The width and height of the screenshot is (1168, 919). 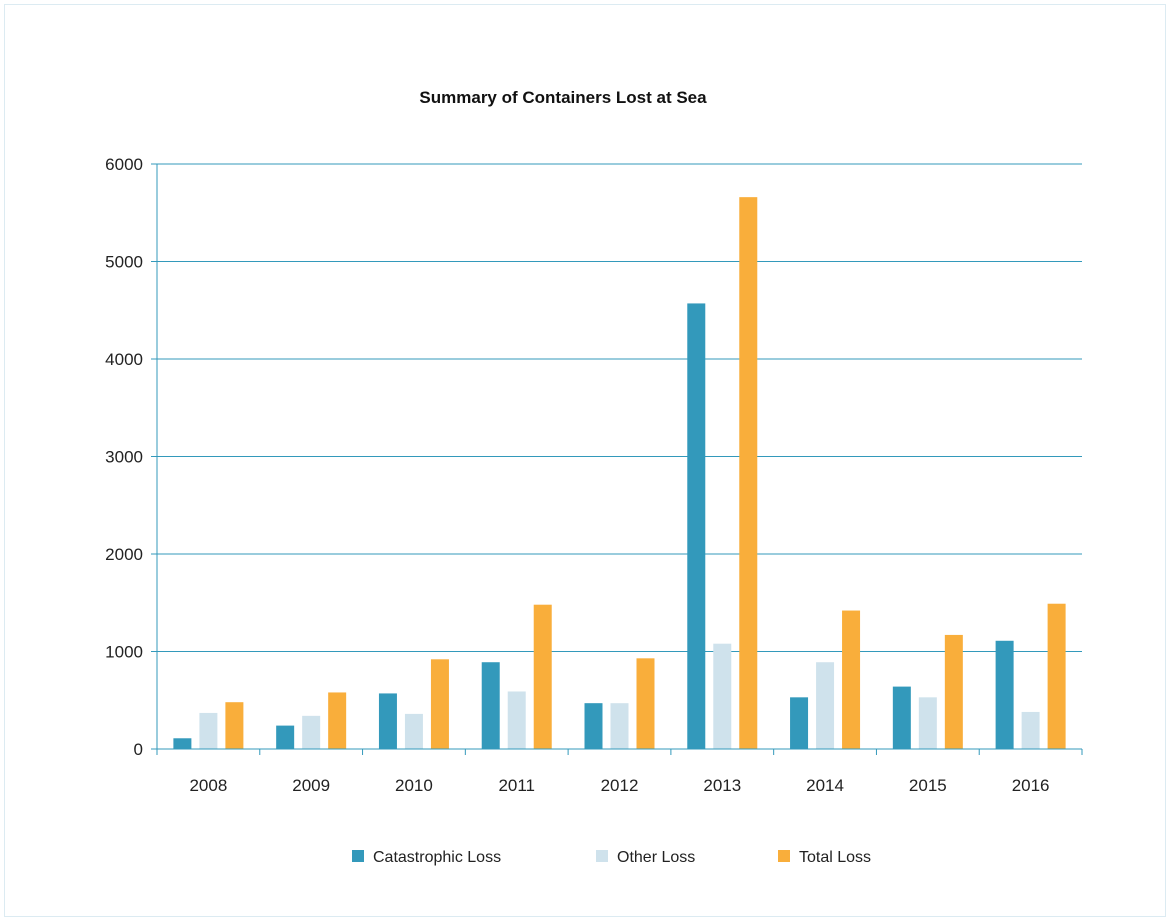 What do you see at coordinates (656, 857) in the screenshot?
I see `legend-label: Other Loss` at bounding box center [656, 857].